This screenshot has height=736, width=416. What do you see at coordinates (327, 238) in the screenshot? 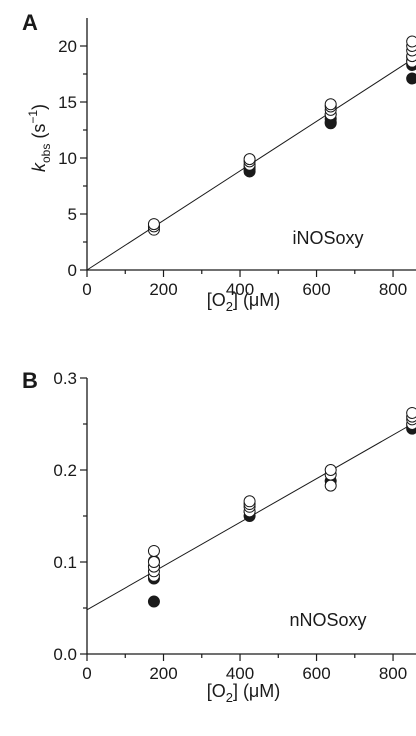
I see `series-annotation: iNOSoxy` at bounding box center [327, 238].